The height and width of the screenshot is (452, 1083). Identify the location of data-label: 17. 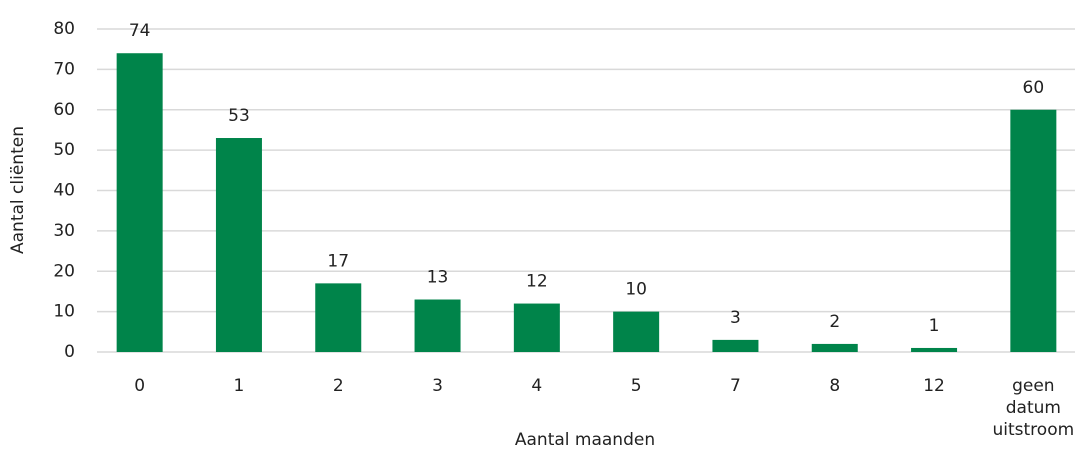
(338, 261).